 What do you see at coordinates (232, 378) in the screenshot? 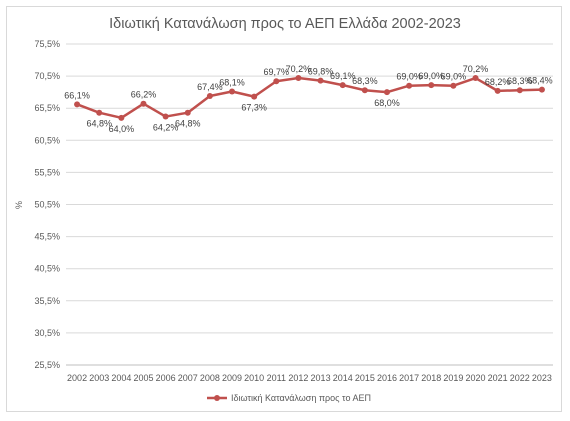
I see `x-tick-label: 2009` at bounding box center [232, 378].